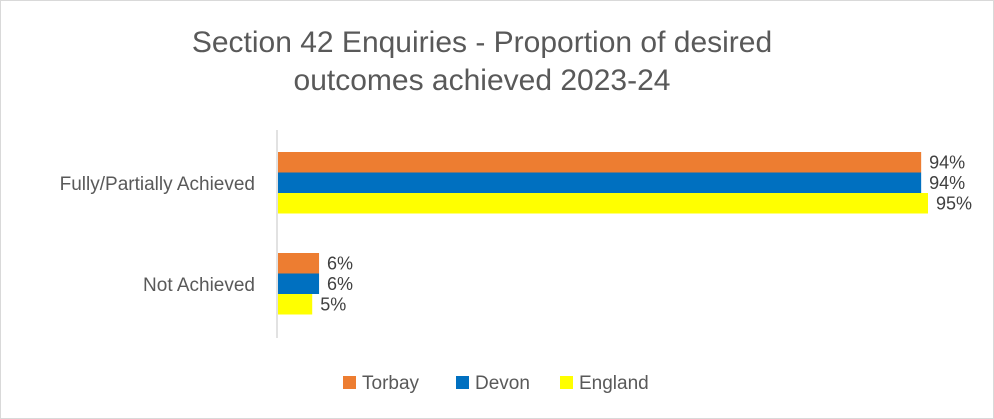 Image resolution: width=994 pixels, height=419 pixels. What do you see at coordinates (954, 203) in the screenshot?
I see `data-label-england: 95%` at bounding box center [954, 203].